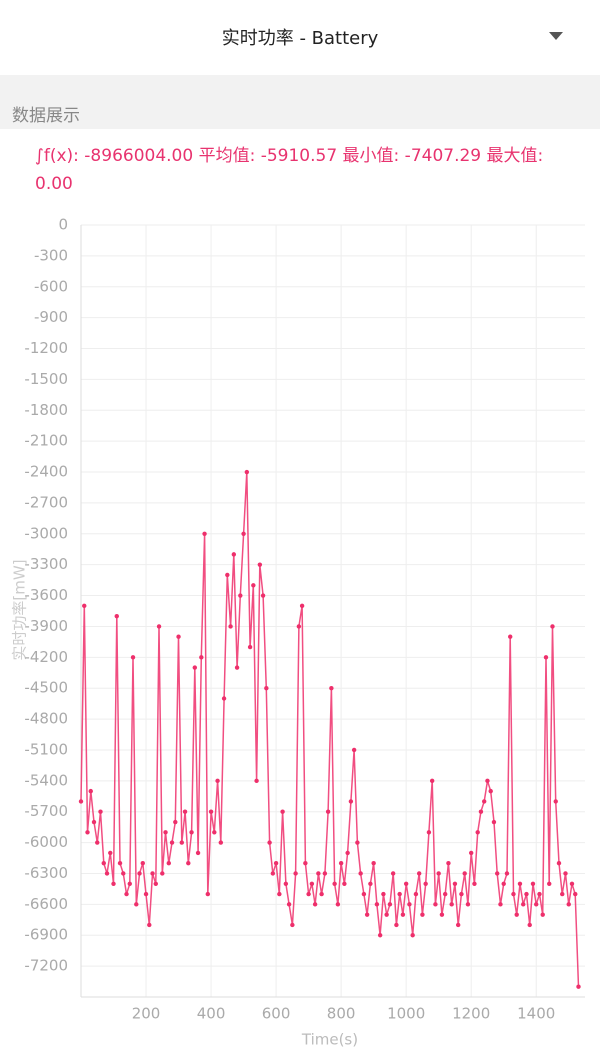 This screenshot has width=600, height=1054. What do you see at coordinates (51, 255) in the screenshot?
I see `y-tick-label: -300` at bounding box center [51, 255].